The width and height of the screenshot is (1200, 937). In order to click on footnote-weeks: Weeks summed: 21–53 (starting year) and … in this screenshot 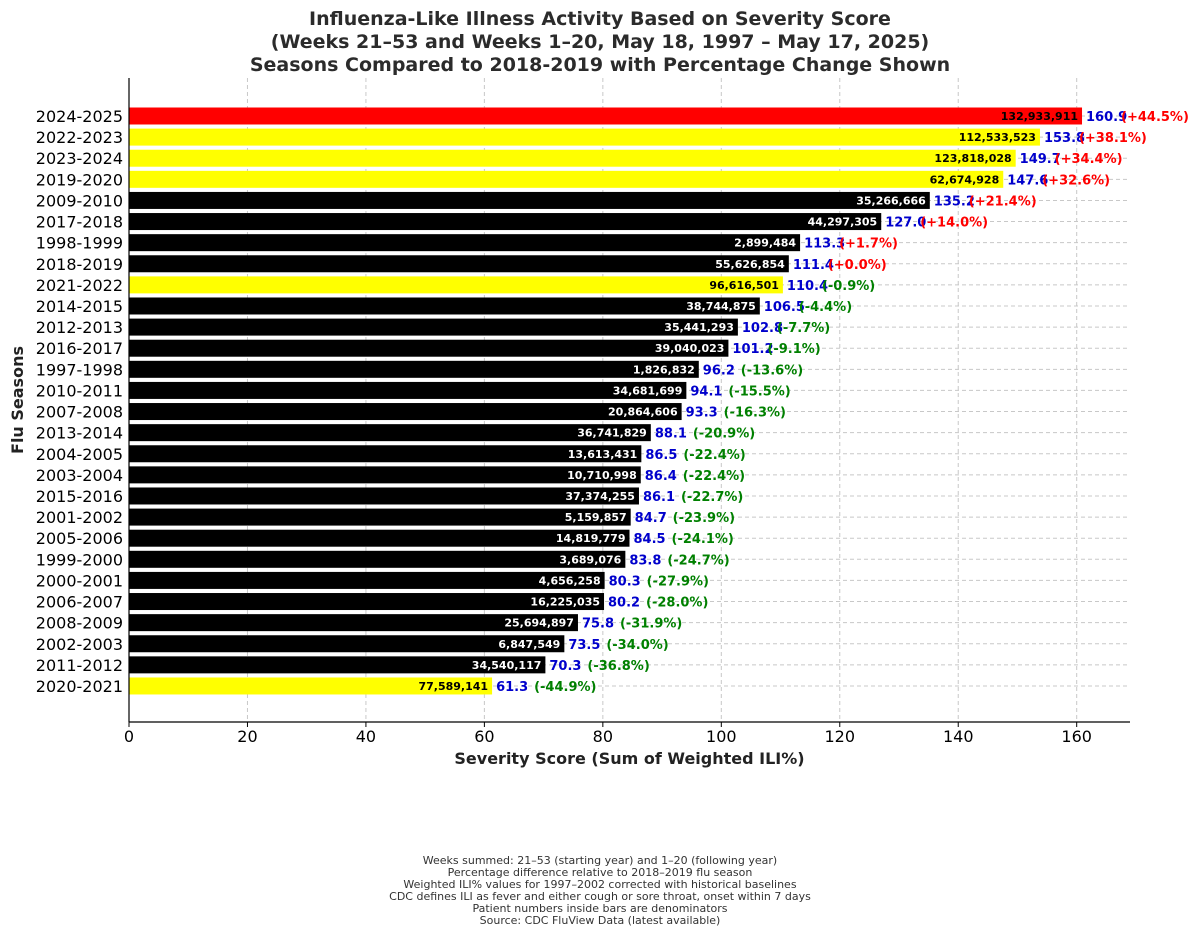, I will do `click(600, 860)`.